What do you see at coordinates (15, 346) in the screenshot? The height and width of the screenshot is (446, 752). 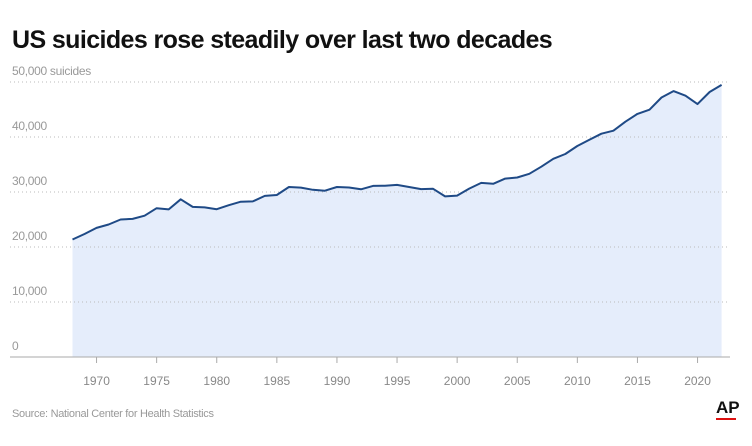 I see `y-tick-label: 0` at bounding box center [15, 346].